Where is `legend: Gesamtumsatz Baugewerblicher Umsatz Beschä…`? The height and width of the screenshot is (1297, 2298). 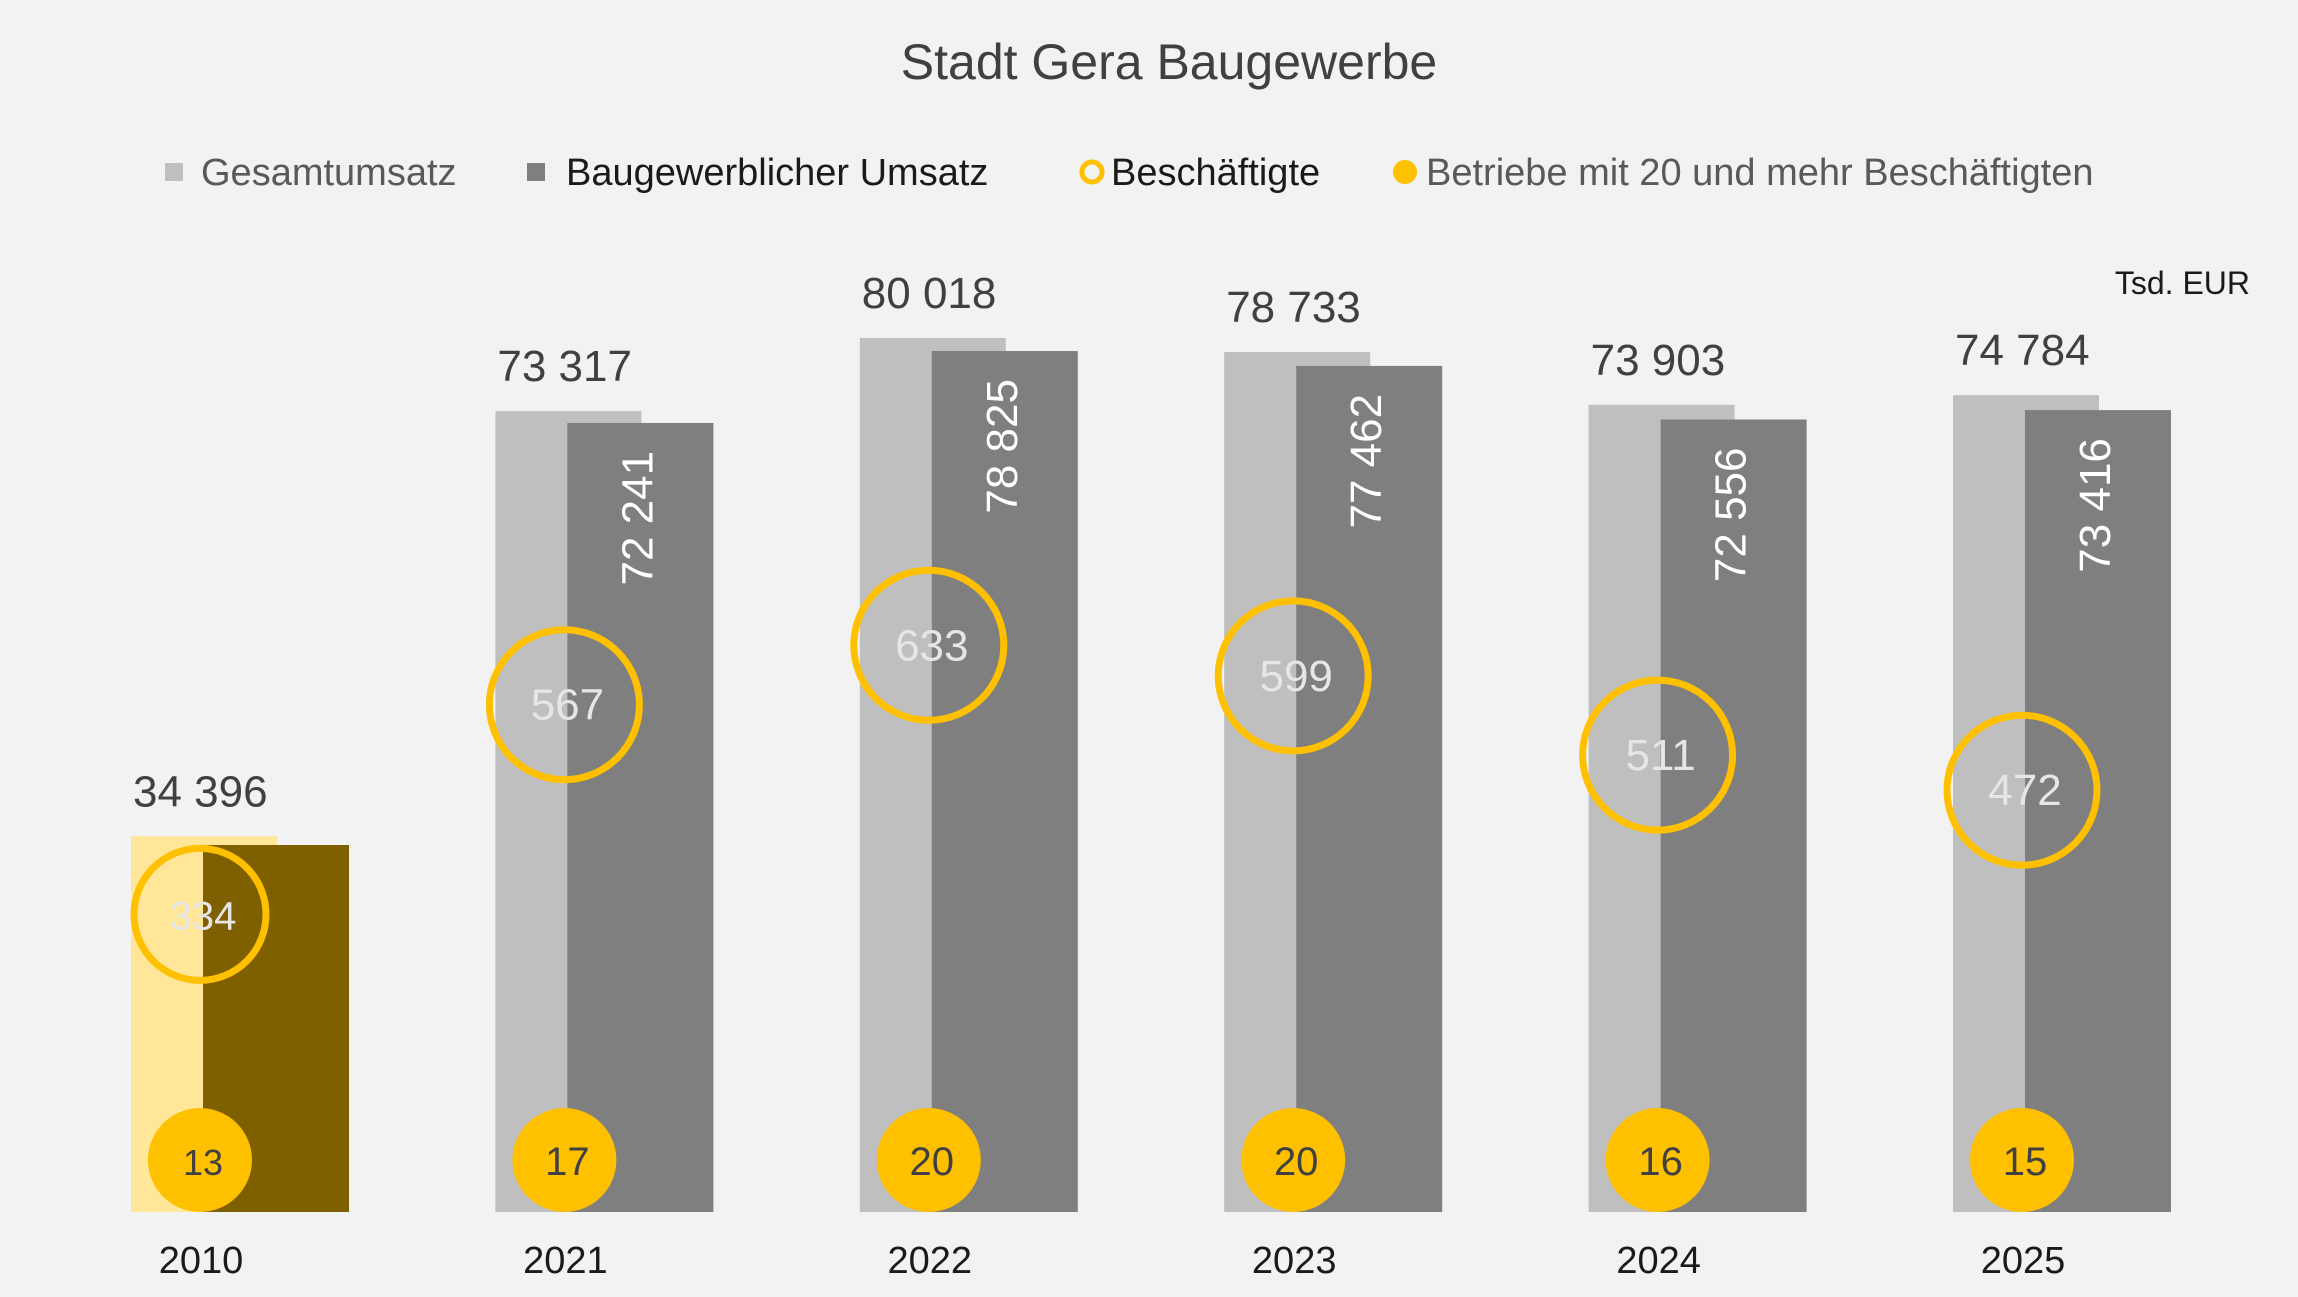
legend: Gesamtumsatz Baugewerblicher Umsatz Beschä… is located at coordinates (1129, 173).